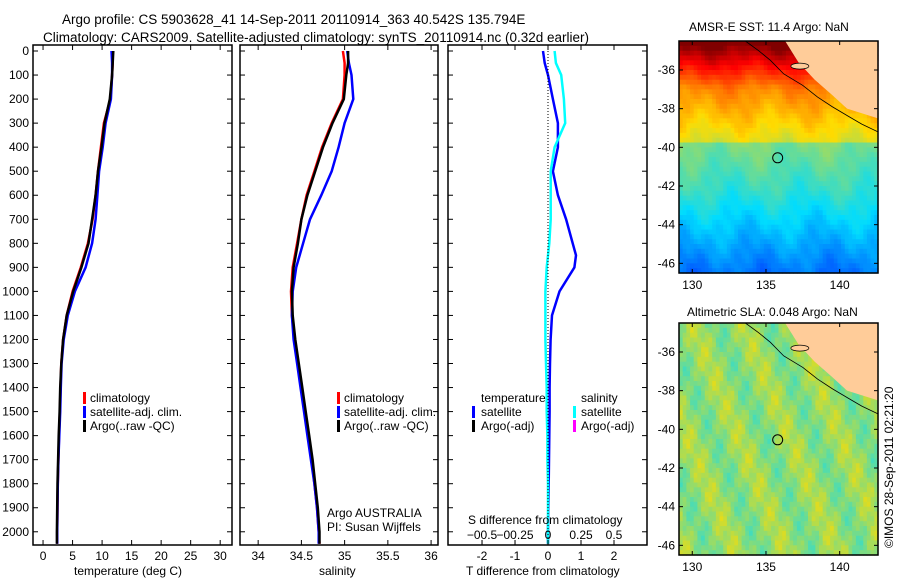 The width and height of the screenshot is (900, 580). What do you see at coordinates (19, 195) in the screenshot?
I see `y-tick-label: 600` at bounding box center [19, 195].